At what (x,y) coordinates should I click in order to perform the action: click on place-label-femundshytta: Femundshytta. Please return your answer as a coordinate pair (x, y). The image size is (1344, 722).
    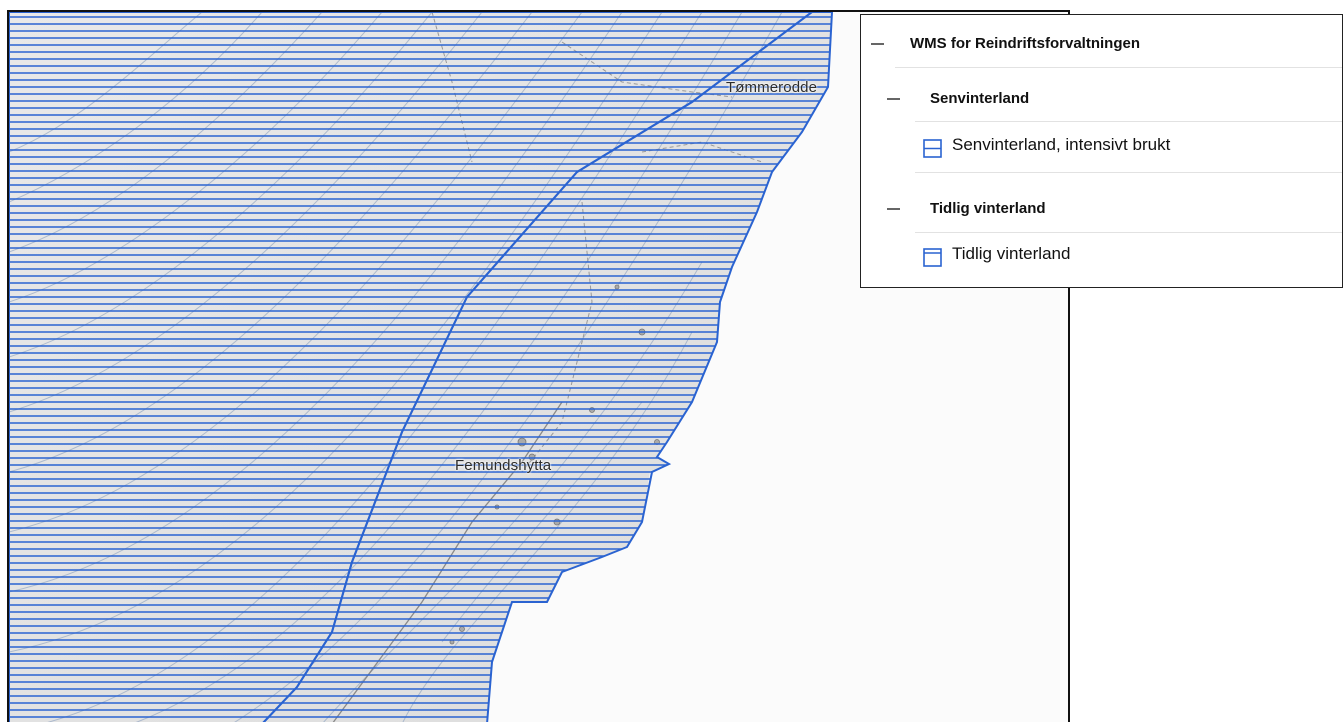
    Looking at the image, I should click on (503, 465).